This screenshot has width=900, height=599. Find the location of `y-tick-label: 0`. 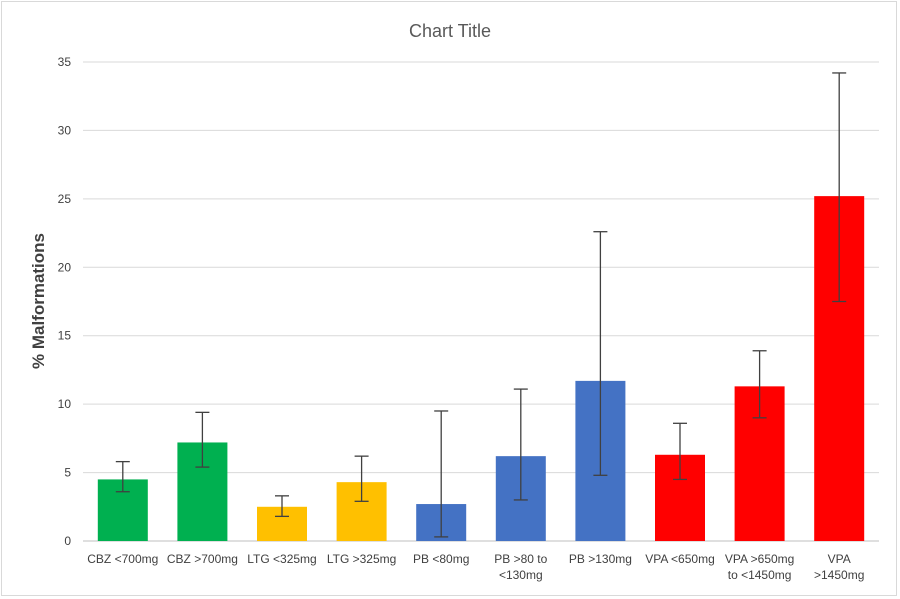

y-tick-label: 0 is located at coordinates (67, 541).